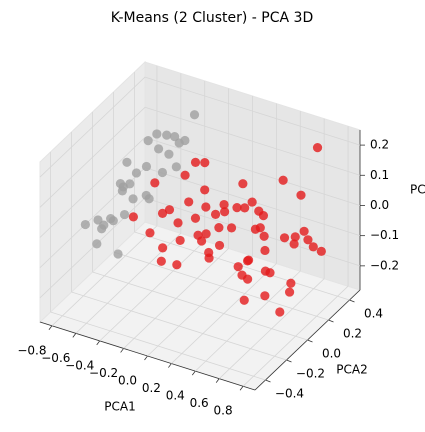 This screenshot has width=425, height=432. Describe the element at coordinates (223, 411) in the screenshot. I see `x-tick-label: 0.8` at that location.